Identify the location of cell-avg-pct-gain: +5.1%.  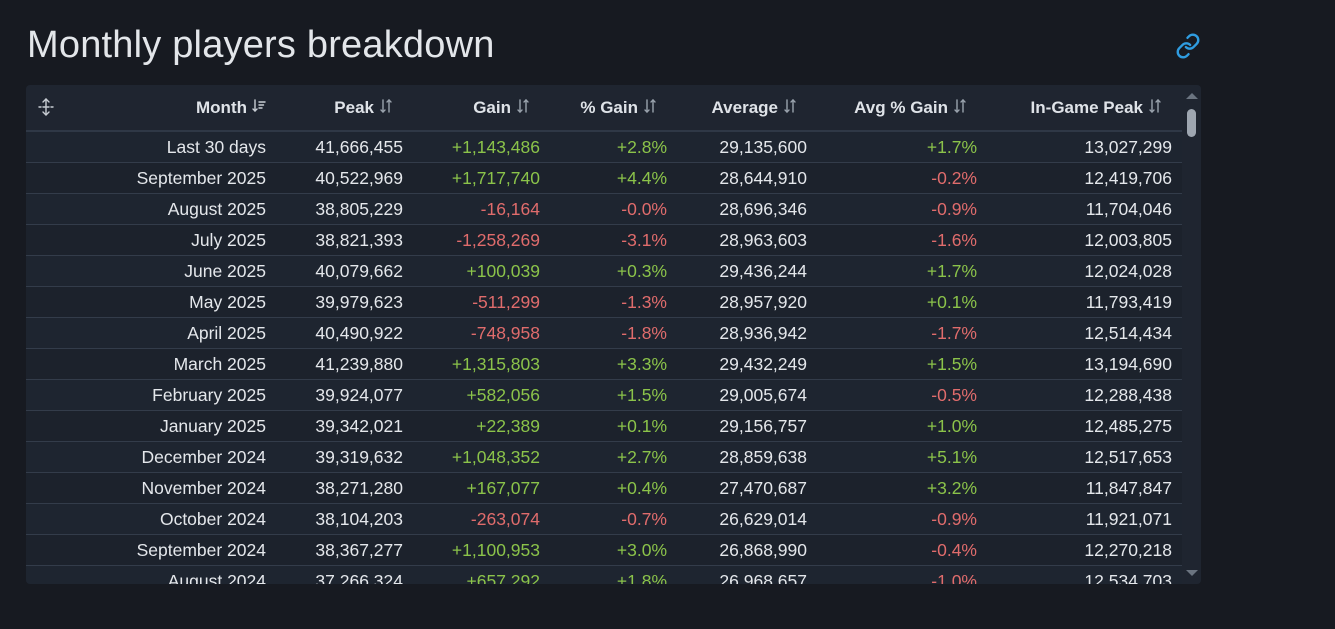
(951, 457).